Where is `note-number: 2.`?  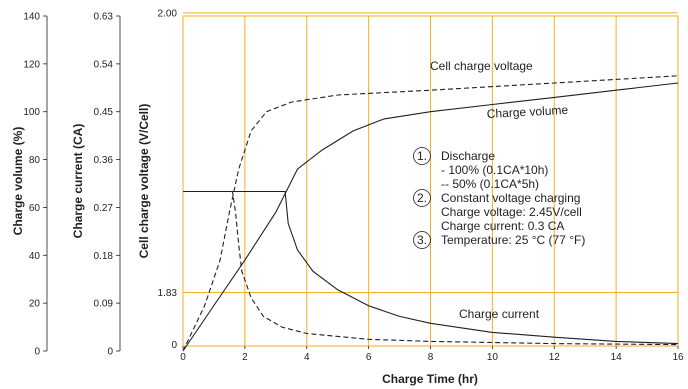 note-number: 2. is located at coordinates (422, 198).